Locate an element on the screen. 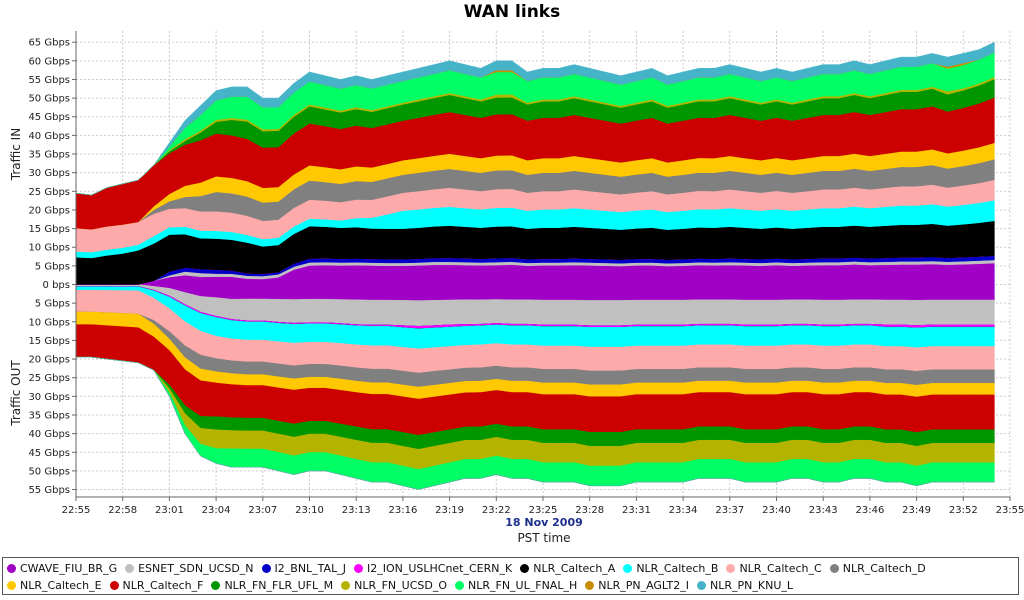 The image size is (1024, 600). legend-item: NLR_Caltech_E is located at coordinates (54, 585).